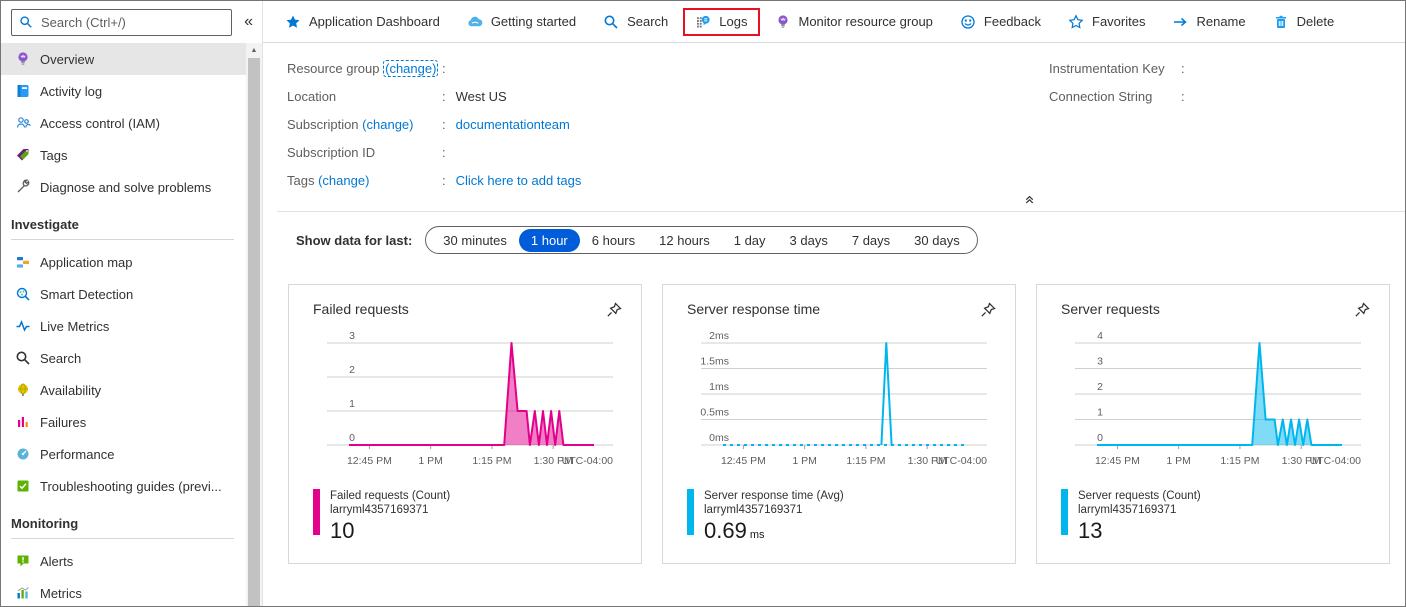 This screenshot has height=607, width=1406. What do you see at coordinates (301, 180) in the screenshot?
I see `field-label-text: Tags` at bounding box center [301, 180].